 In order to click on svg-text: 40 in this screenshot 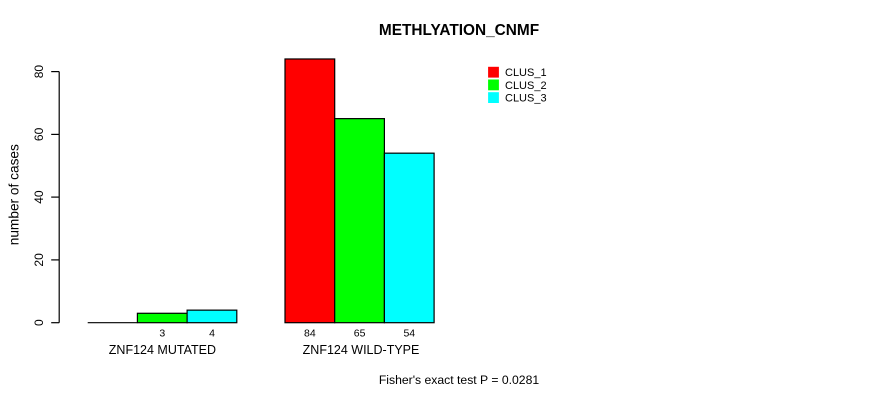, I will do `click(39, 197)`.